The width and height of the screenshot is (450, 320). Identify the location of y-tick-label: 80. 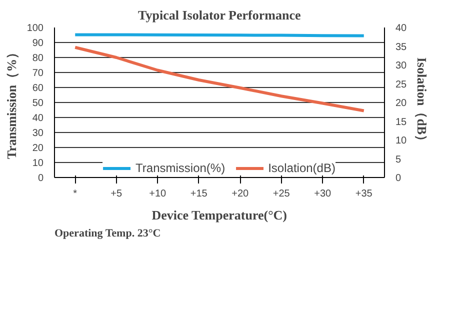
(38, 58).